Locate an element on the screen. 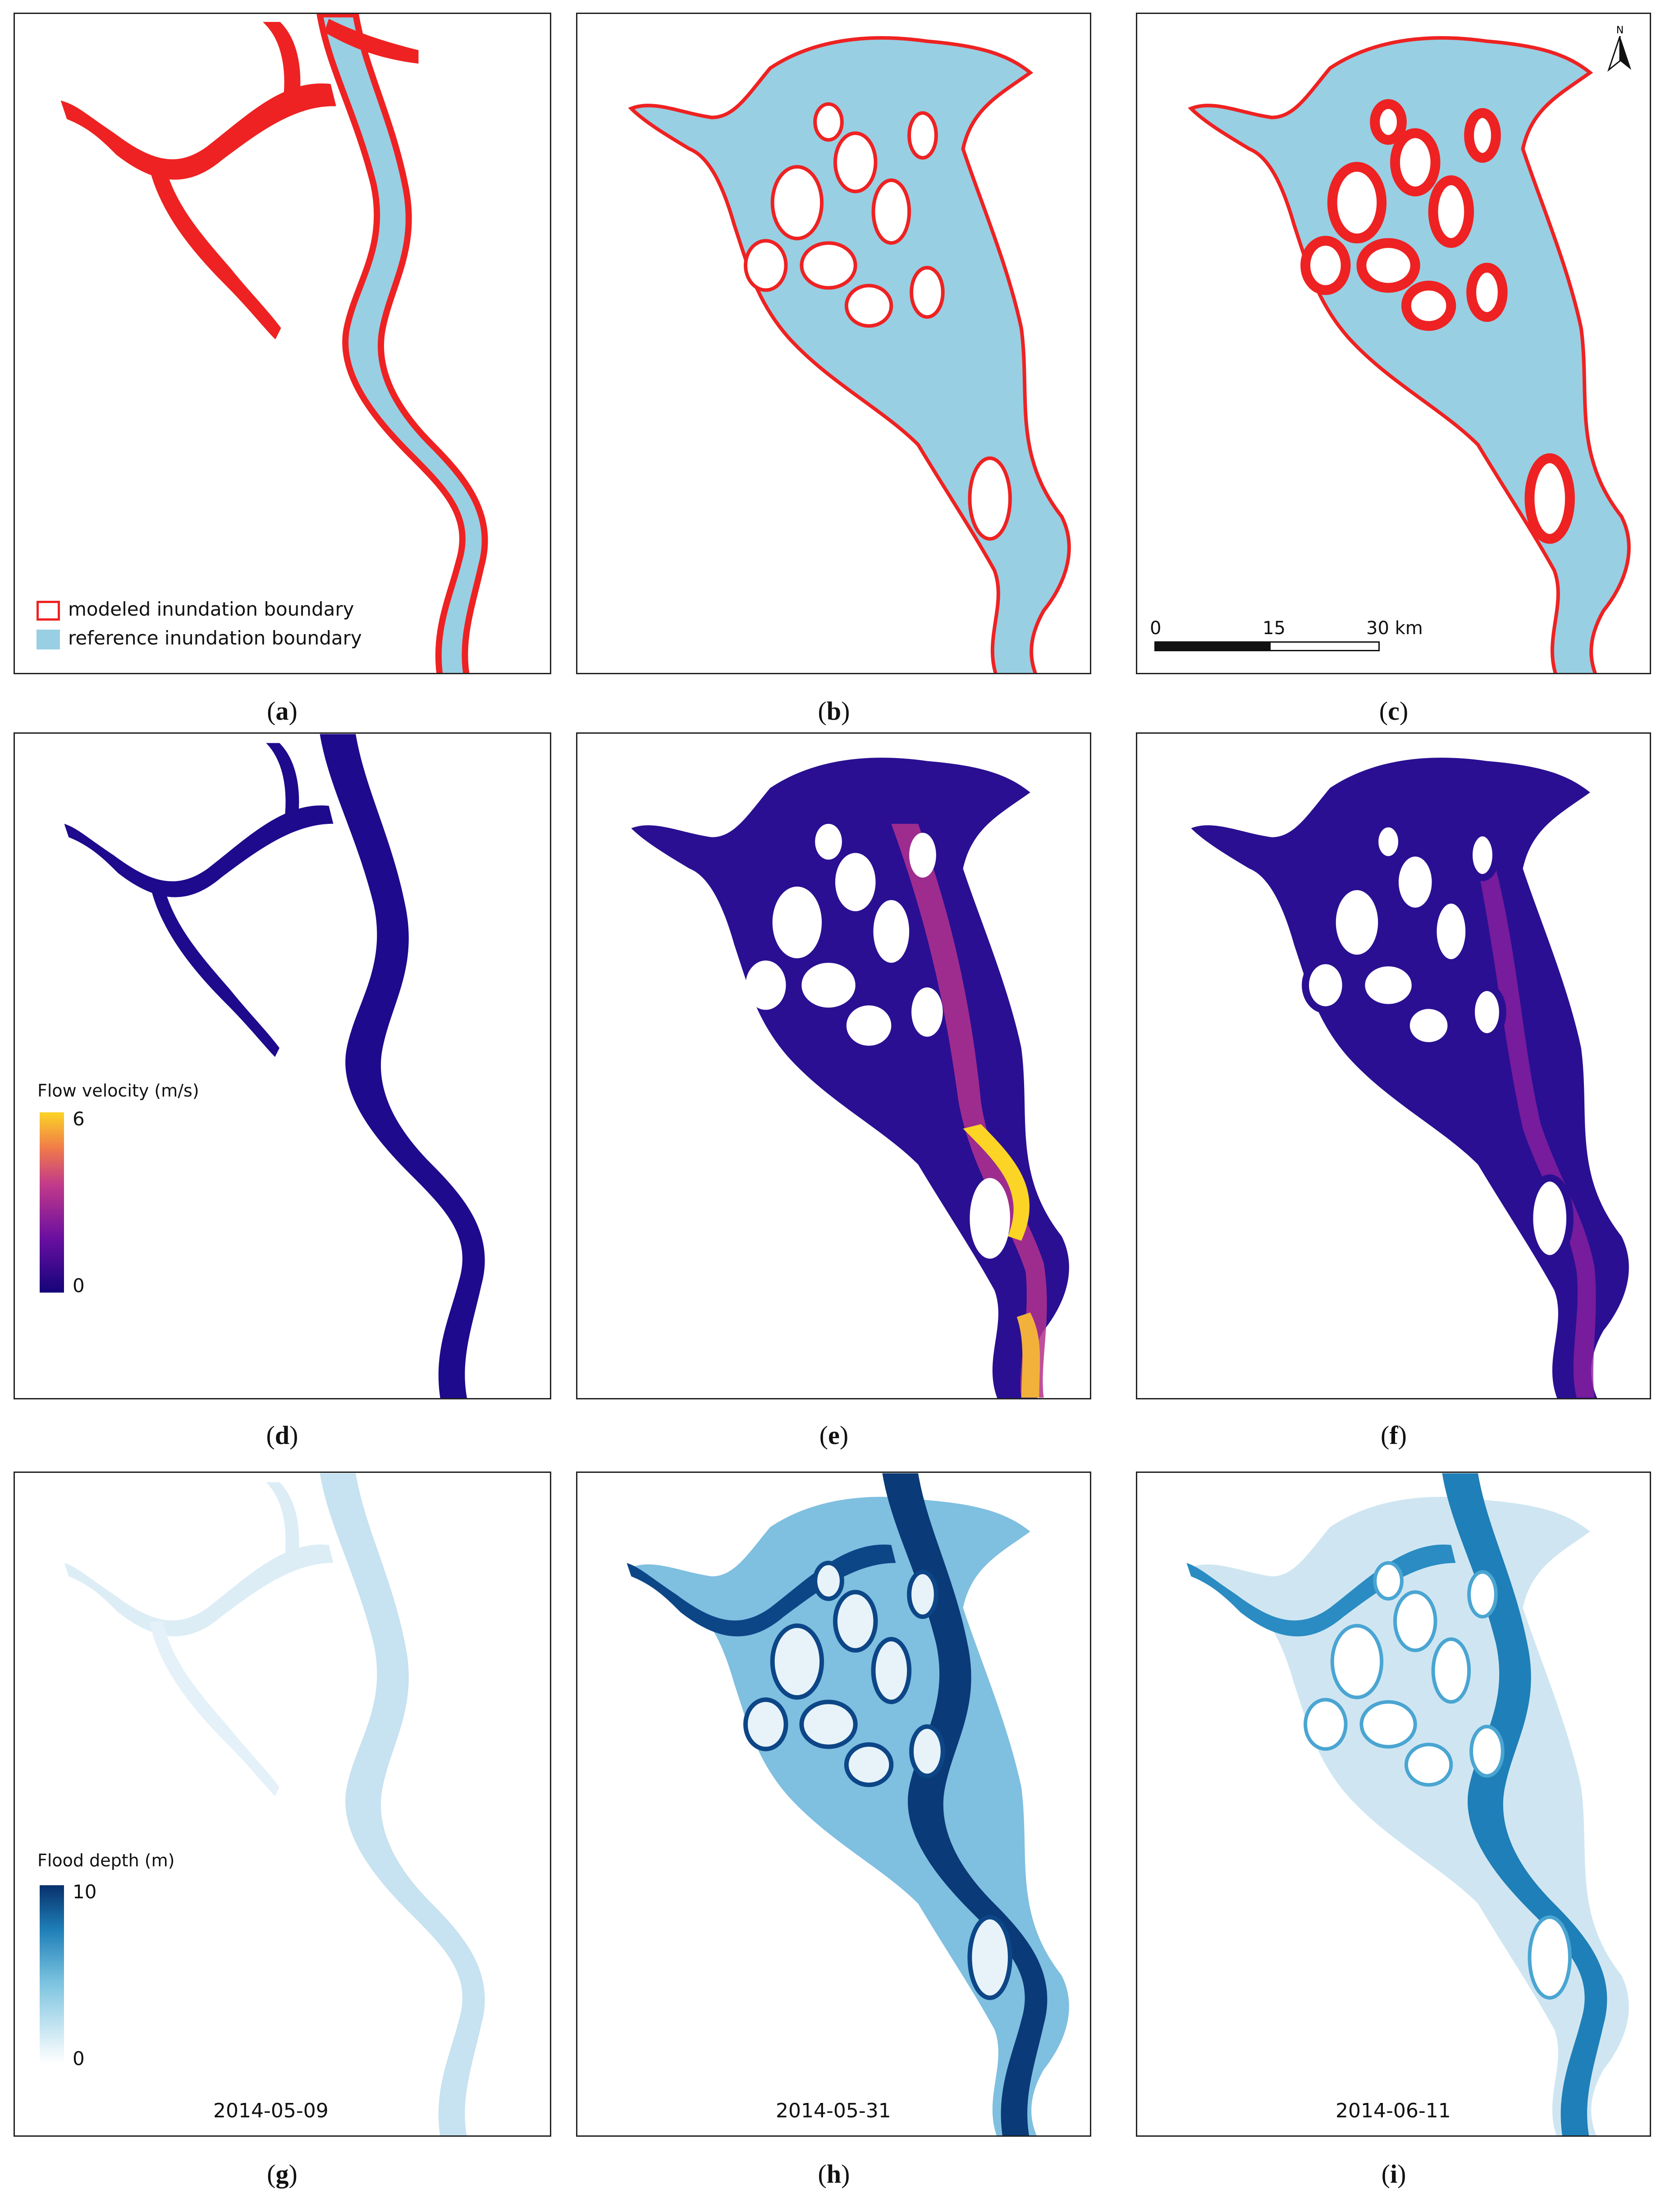 Image resolution: width=1661 pixels, height=2212 pixels. caption-a: (a) is located at coordinates (282, 711).